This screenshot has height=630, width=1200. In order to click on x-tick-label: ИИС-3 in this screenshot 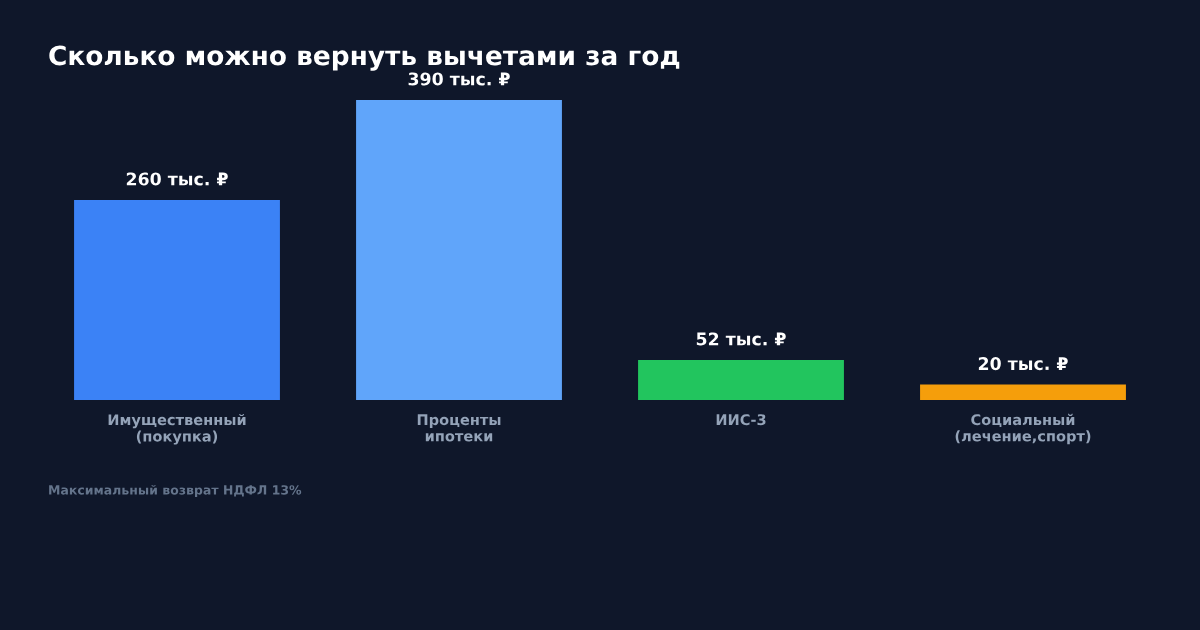, I will do `click(741, 420)`.